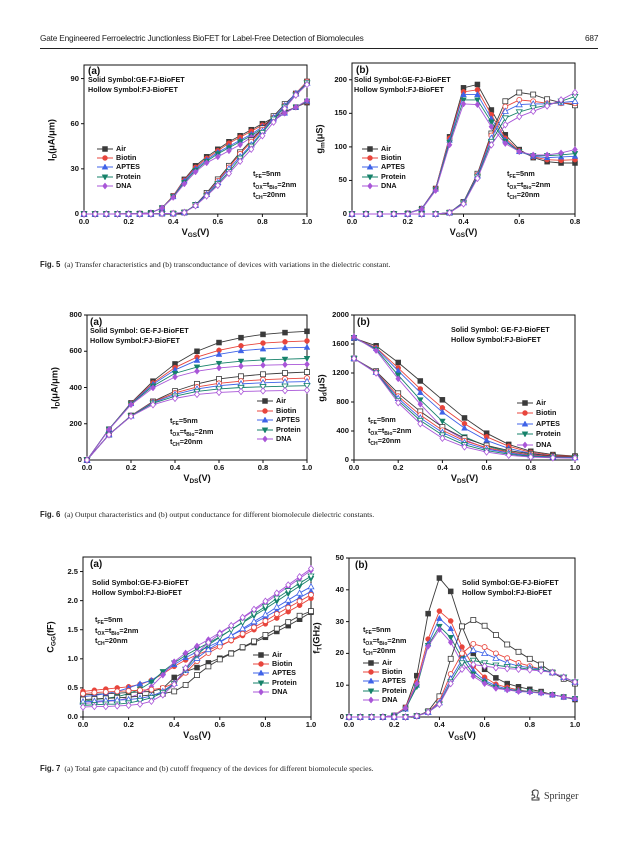 Image resolution: width=638 pixels, height=848 pixels. I want to click on x-tick-label: 0.6, so click(218, 221).